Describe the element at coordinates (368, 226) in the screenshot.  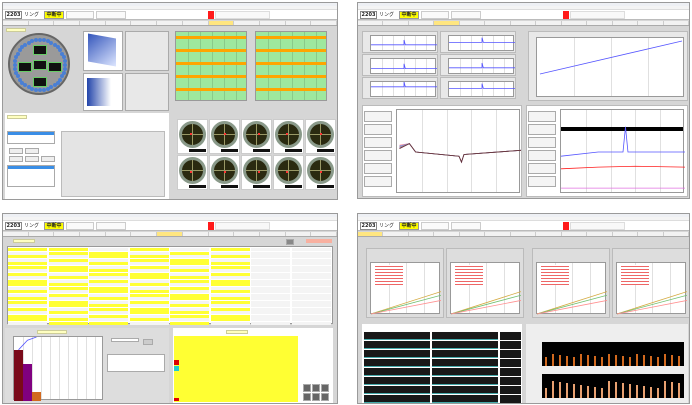
I see `lot-number: 2203` at that location.